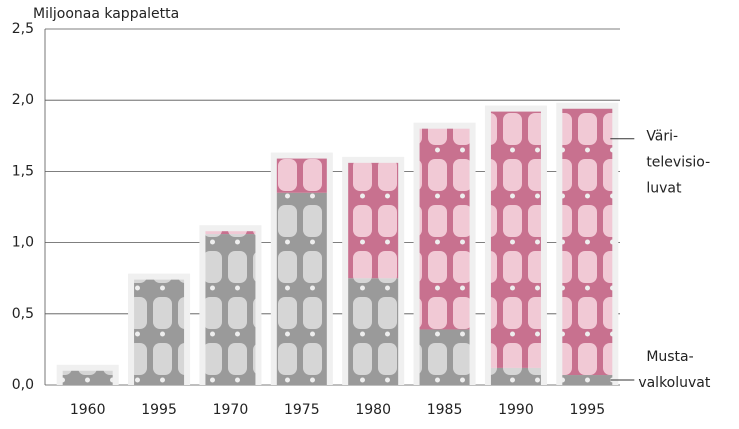  What do you see at coordinates (23, 314) in the screenshot?
I see `y-tick-label: 0,5` at bounding box center [23, 314].